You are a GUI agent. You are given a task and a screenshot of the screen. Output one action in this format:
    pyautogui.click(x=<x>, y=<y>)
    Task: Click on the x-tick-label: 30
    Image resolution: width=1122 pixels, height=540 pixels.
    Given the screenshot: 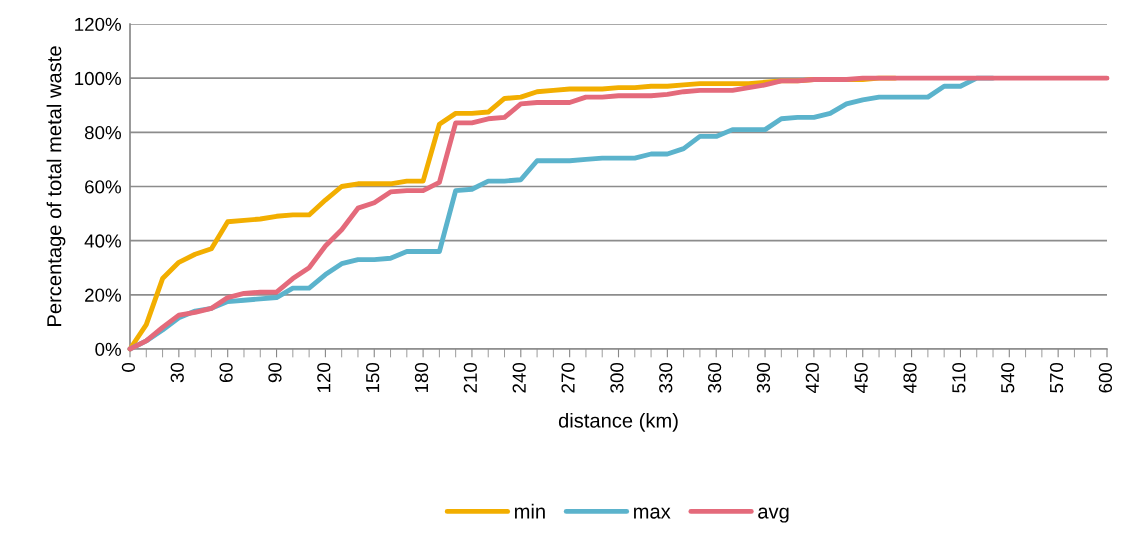 What is the action you would take?
    pyautogui.click(x=177, y=372)
    